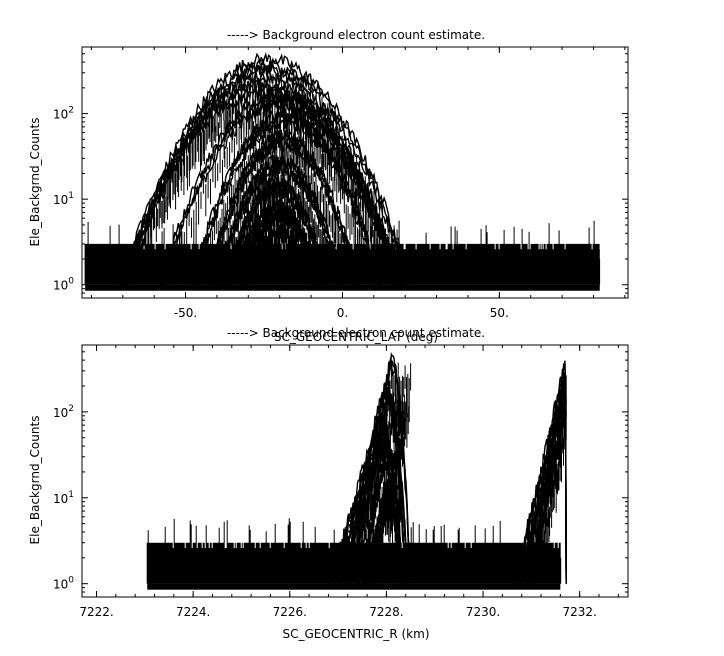  Describe the element at coordinates (96, 612) in the screenshot. I see `x-tick-label: 7222.` at that location.